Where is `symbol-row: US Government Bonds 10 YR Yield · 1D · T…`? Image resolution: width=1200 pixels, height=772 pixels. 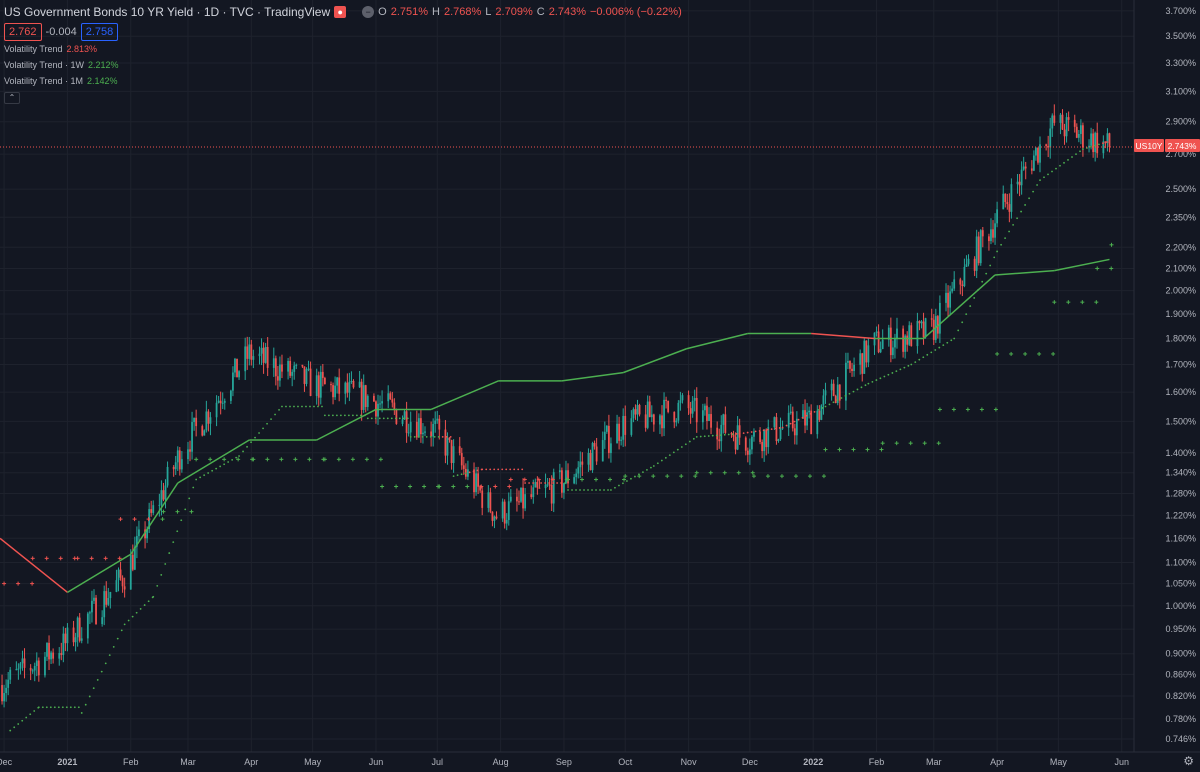 symbol-row: US Government Bonds 10 YR Yield · 1D · T… is located at coordinates (343, 12).